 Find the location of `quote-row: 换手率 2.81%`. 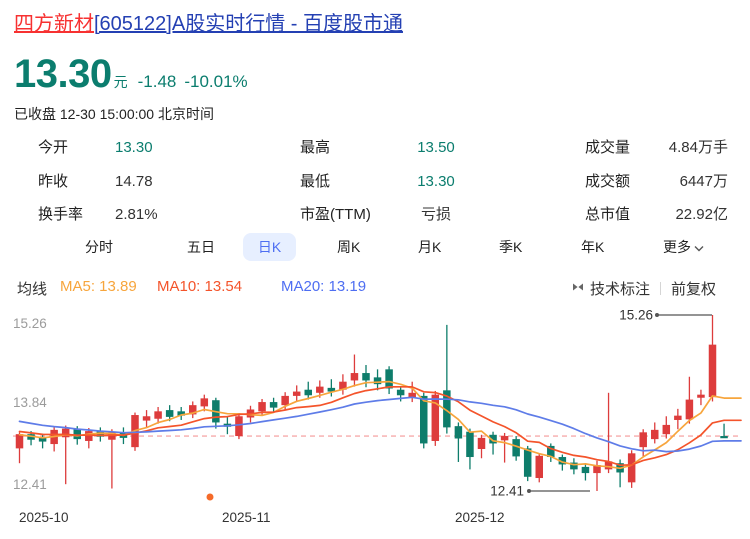

quote-row: 换手率 2.81% is located at coordinates (153, 214).